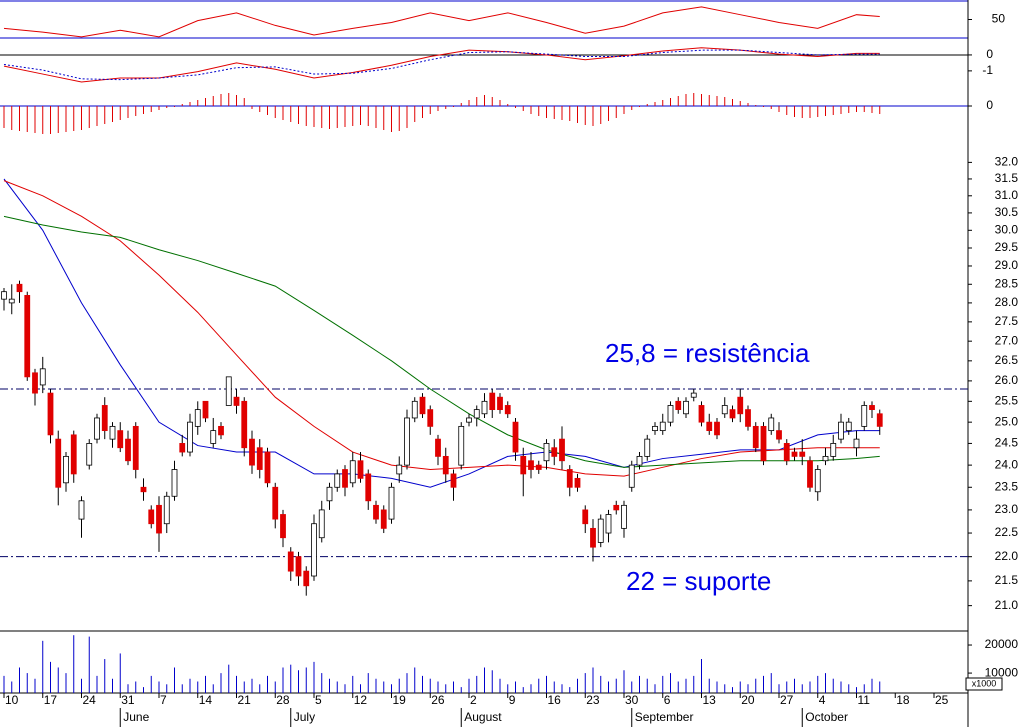 The width and height of the screenshot is (1024, 727). I want to click on x-tick-label: 6, so click(667, 700).